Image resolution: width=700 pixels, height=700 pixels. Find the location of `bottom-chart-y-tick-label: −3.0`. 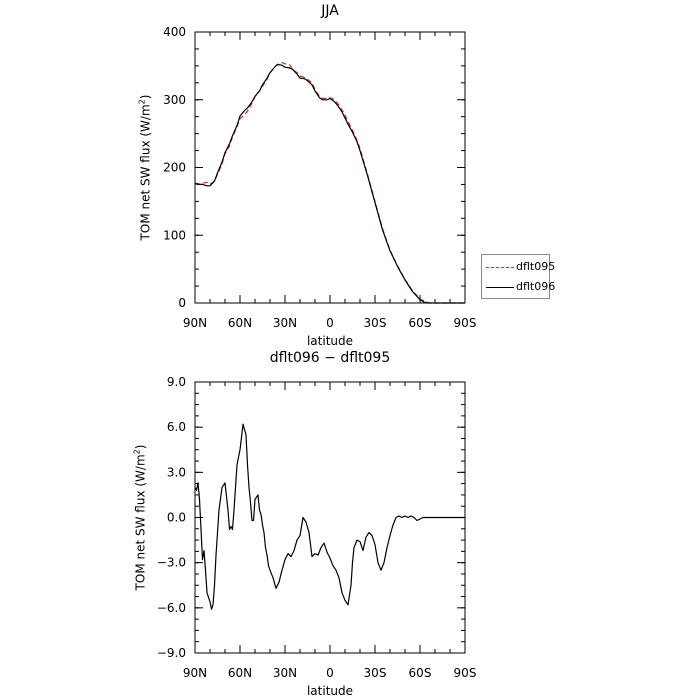

bottom-chart-y-tick-label: −3.0 is located at coordinates (171, 563).